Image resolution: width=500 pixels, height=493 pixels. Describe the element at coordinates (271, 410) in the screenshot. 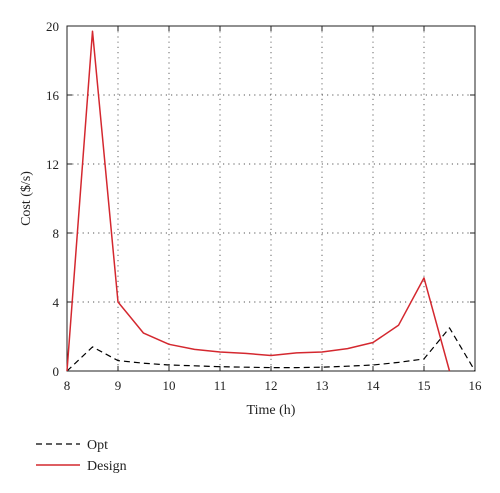

I see `x-axis-label: Time (h)` at that location.